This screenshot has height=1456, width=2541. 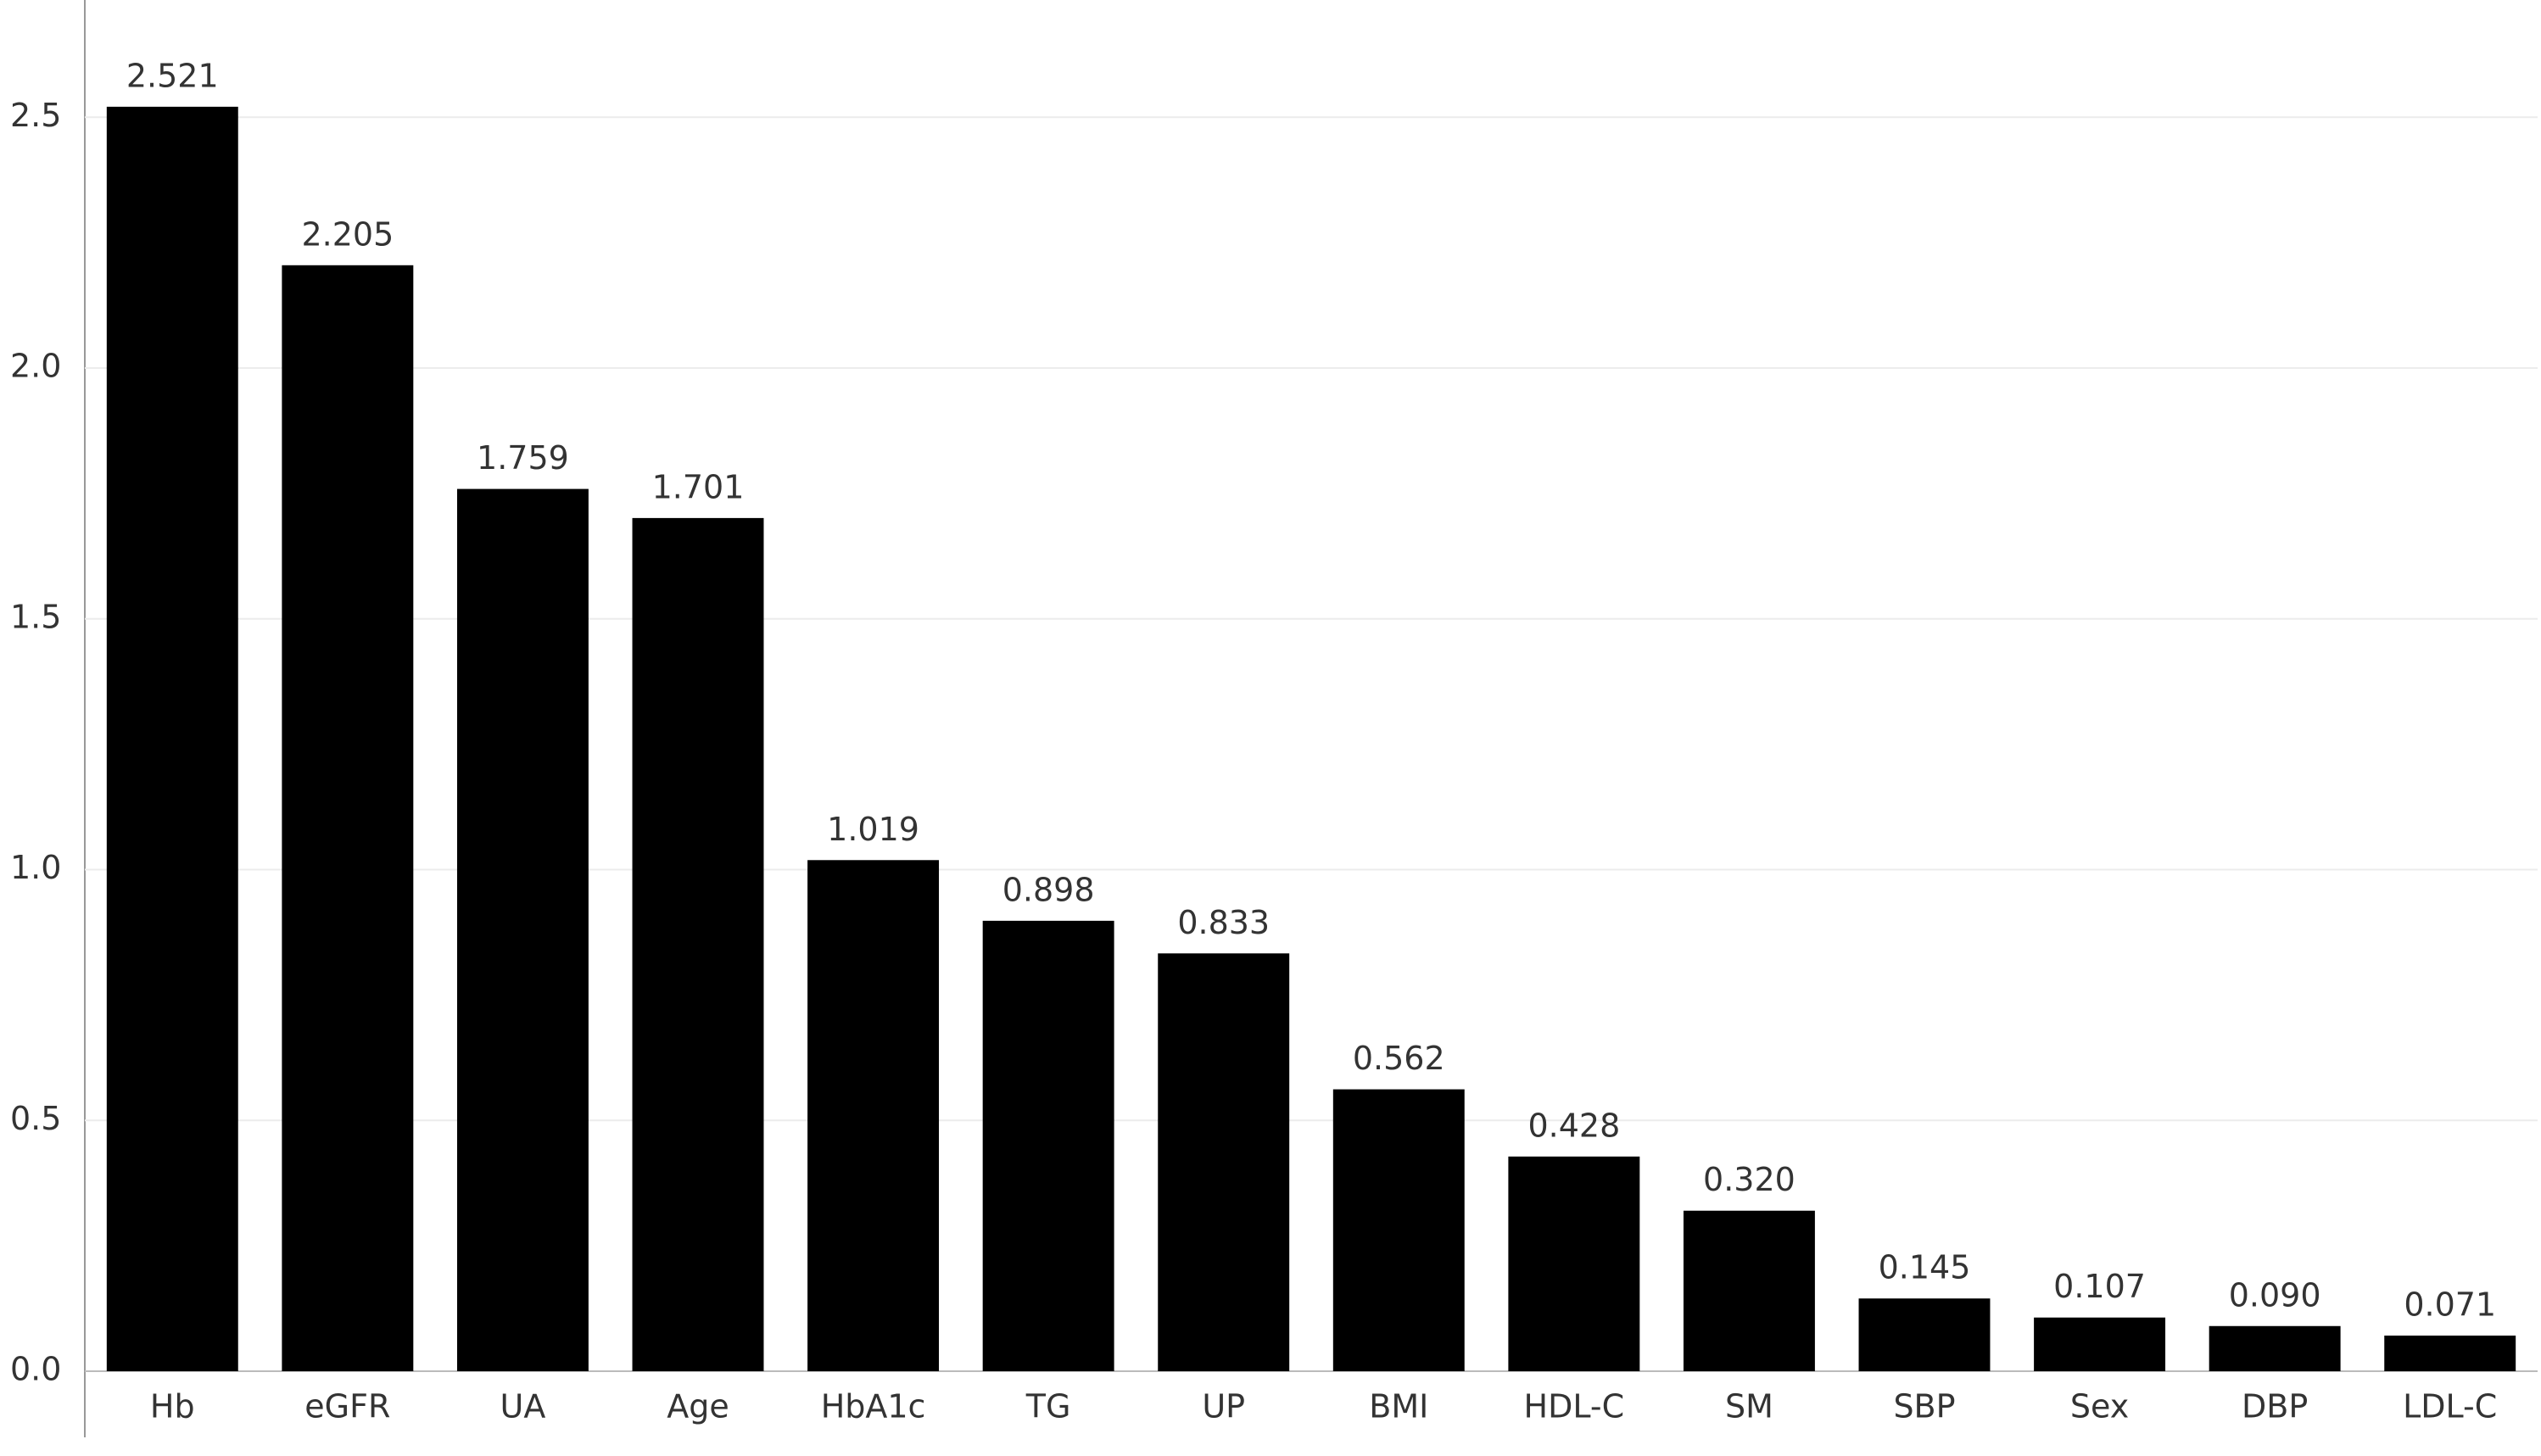 I want to click on value-label: 0.562, so click(x=1399, y=1058).